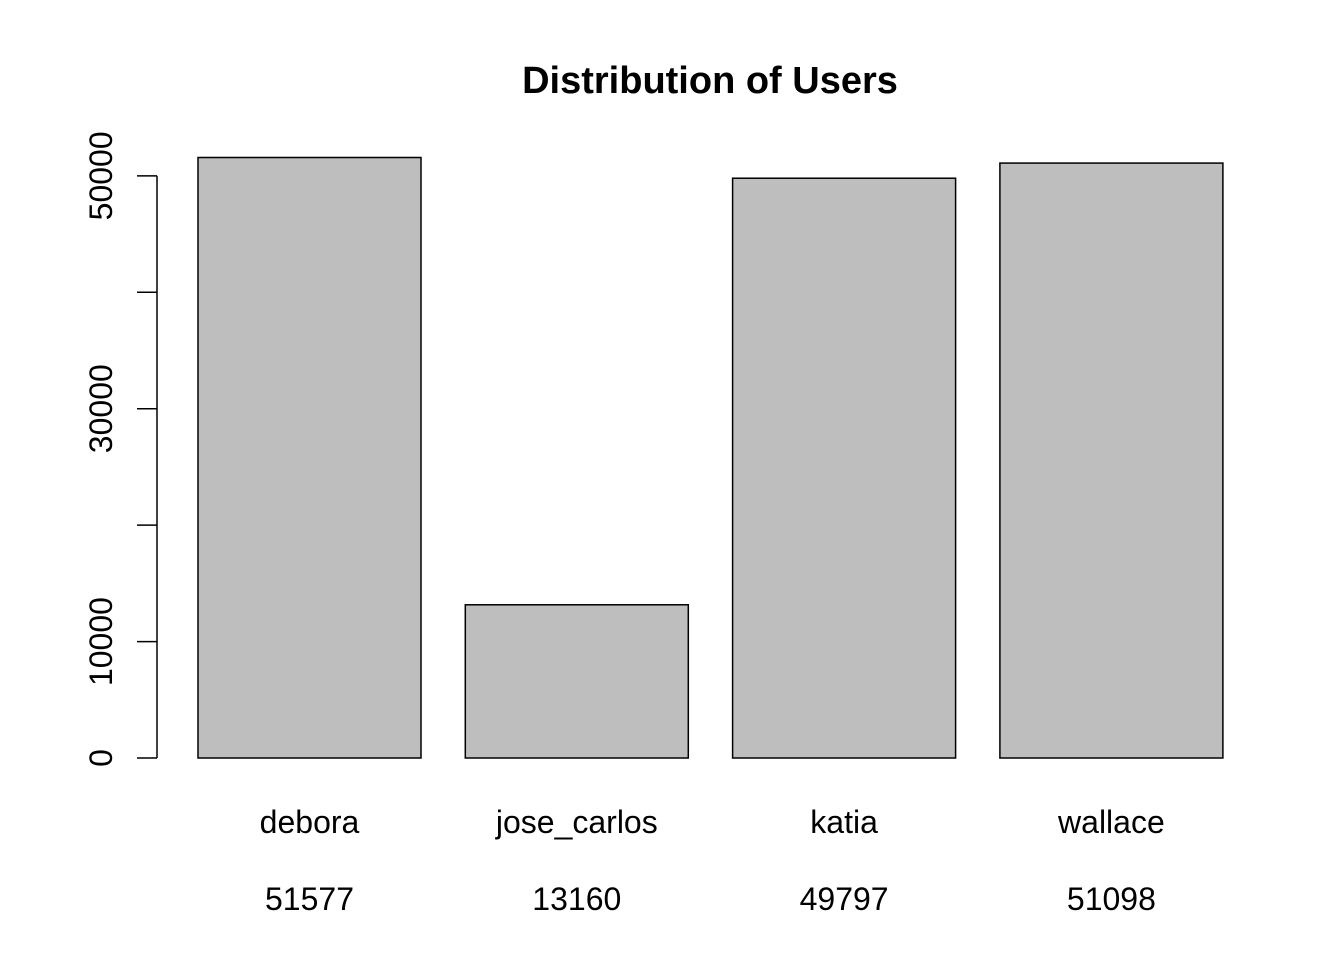 This screenshot has width=1344, height=960. I want to click on category-label: katia, so click(844, 822).